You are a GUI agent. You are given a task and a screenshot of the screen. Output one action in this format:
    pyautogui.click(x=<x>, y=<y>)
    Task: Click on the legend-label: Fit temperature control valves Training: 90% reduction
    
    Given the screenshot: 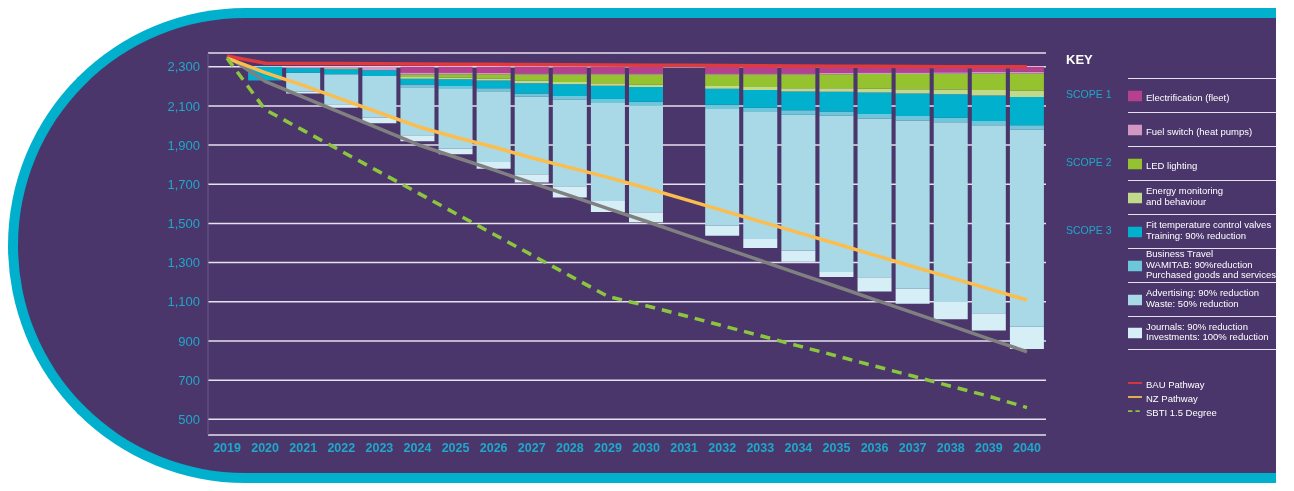 What is the action you would take?
    pyautogui.click(x=1209, y=230)
    